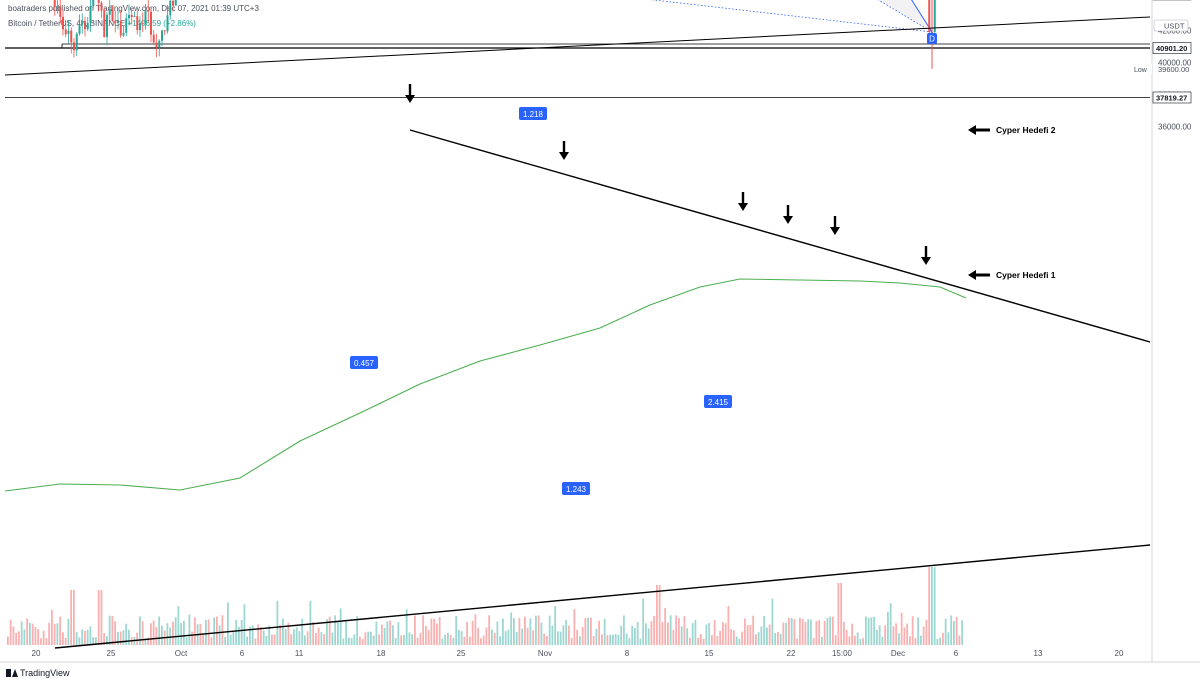 The height and width of the screenshot is (684, 1200). Describe the element at coordinates (905, 16) in the screenshot. I see `pattern-fill-bcd` at that location.